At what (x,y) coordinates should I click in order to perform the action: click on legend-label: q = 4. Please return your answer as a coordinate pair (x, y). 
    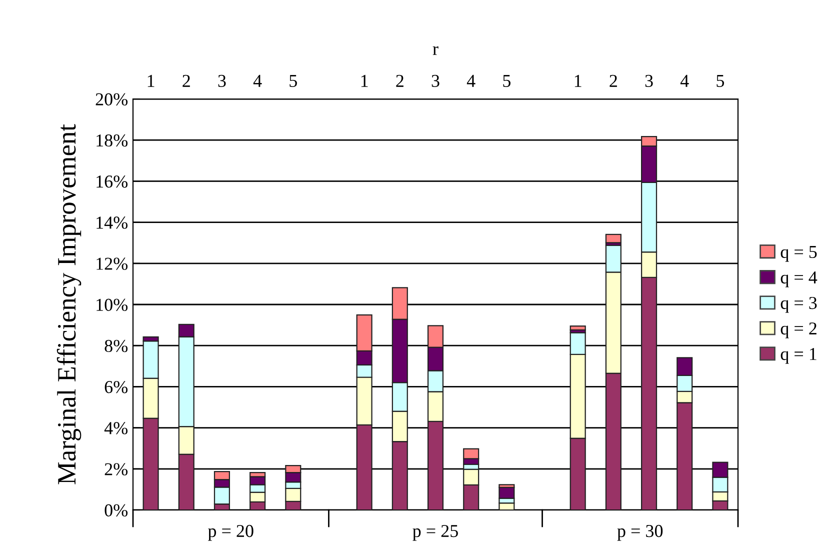
    Looking at the image, I should click on (799, 280).